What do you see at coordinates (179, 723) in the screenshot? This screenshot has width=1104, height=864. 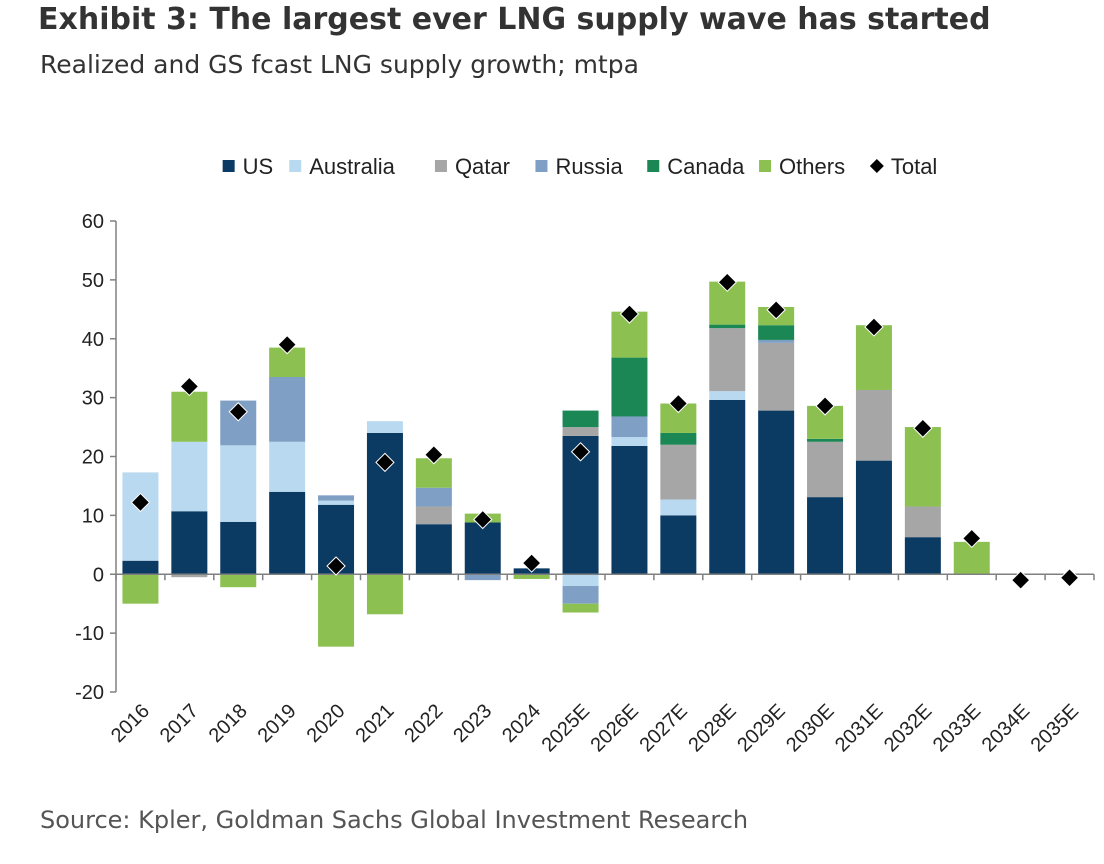 I see `x-tick-label: 2017` at bounding box center [179, 723].